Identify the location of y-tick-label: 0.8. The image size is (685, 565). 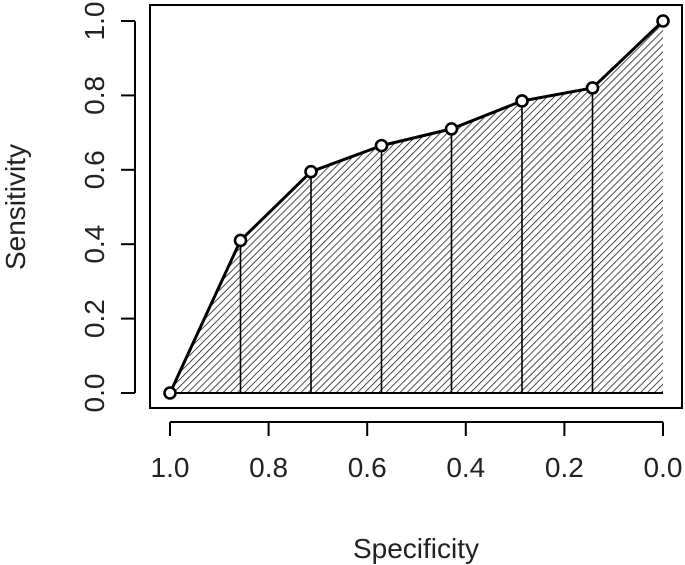
(94, 95).